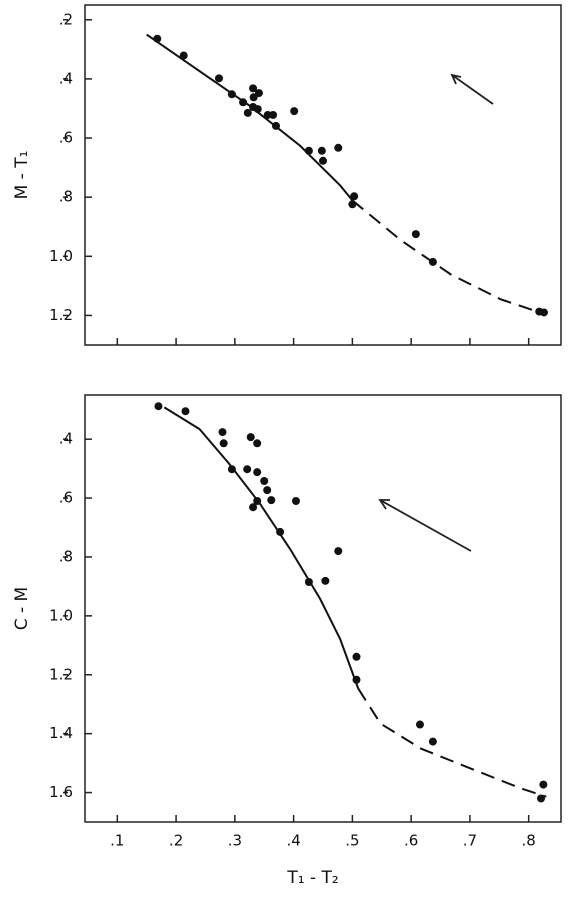  Describe the element at coordinates (312, 878) in the screenshot. I see `x-axis-label: T₁ - T₂` at that location.